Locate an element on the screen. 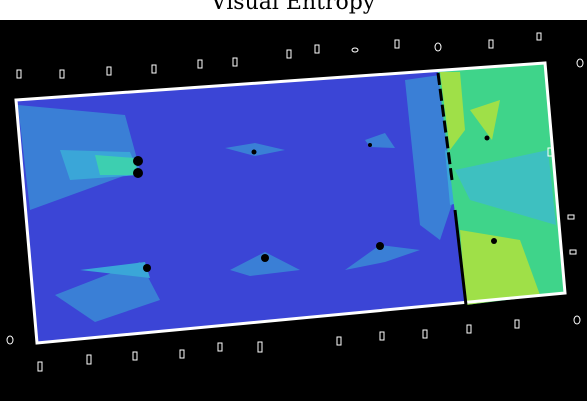 The height and width of the screenshot is (401, 587). title-strip is located at coordinates (293, 10).